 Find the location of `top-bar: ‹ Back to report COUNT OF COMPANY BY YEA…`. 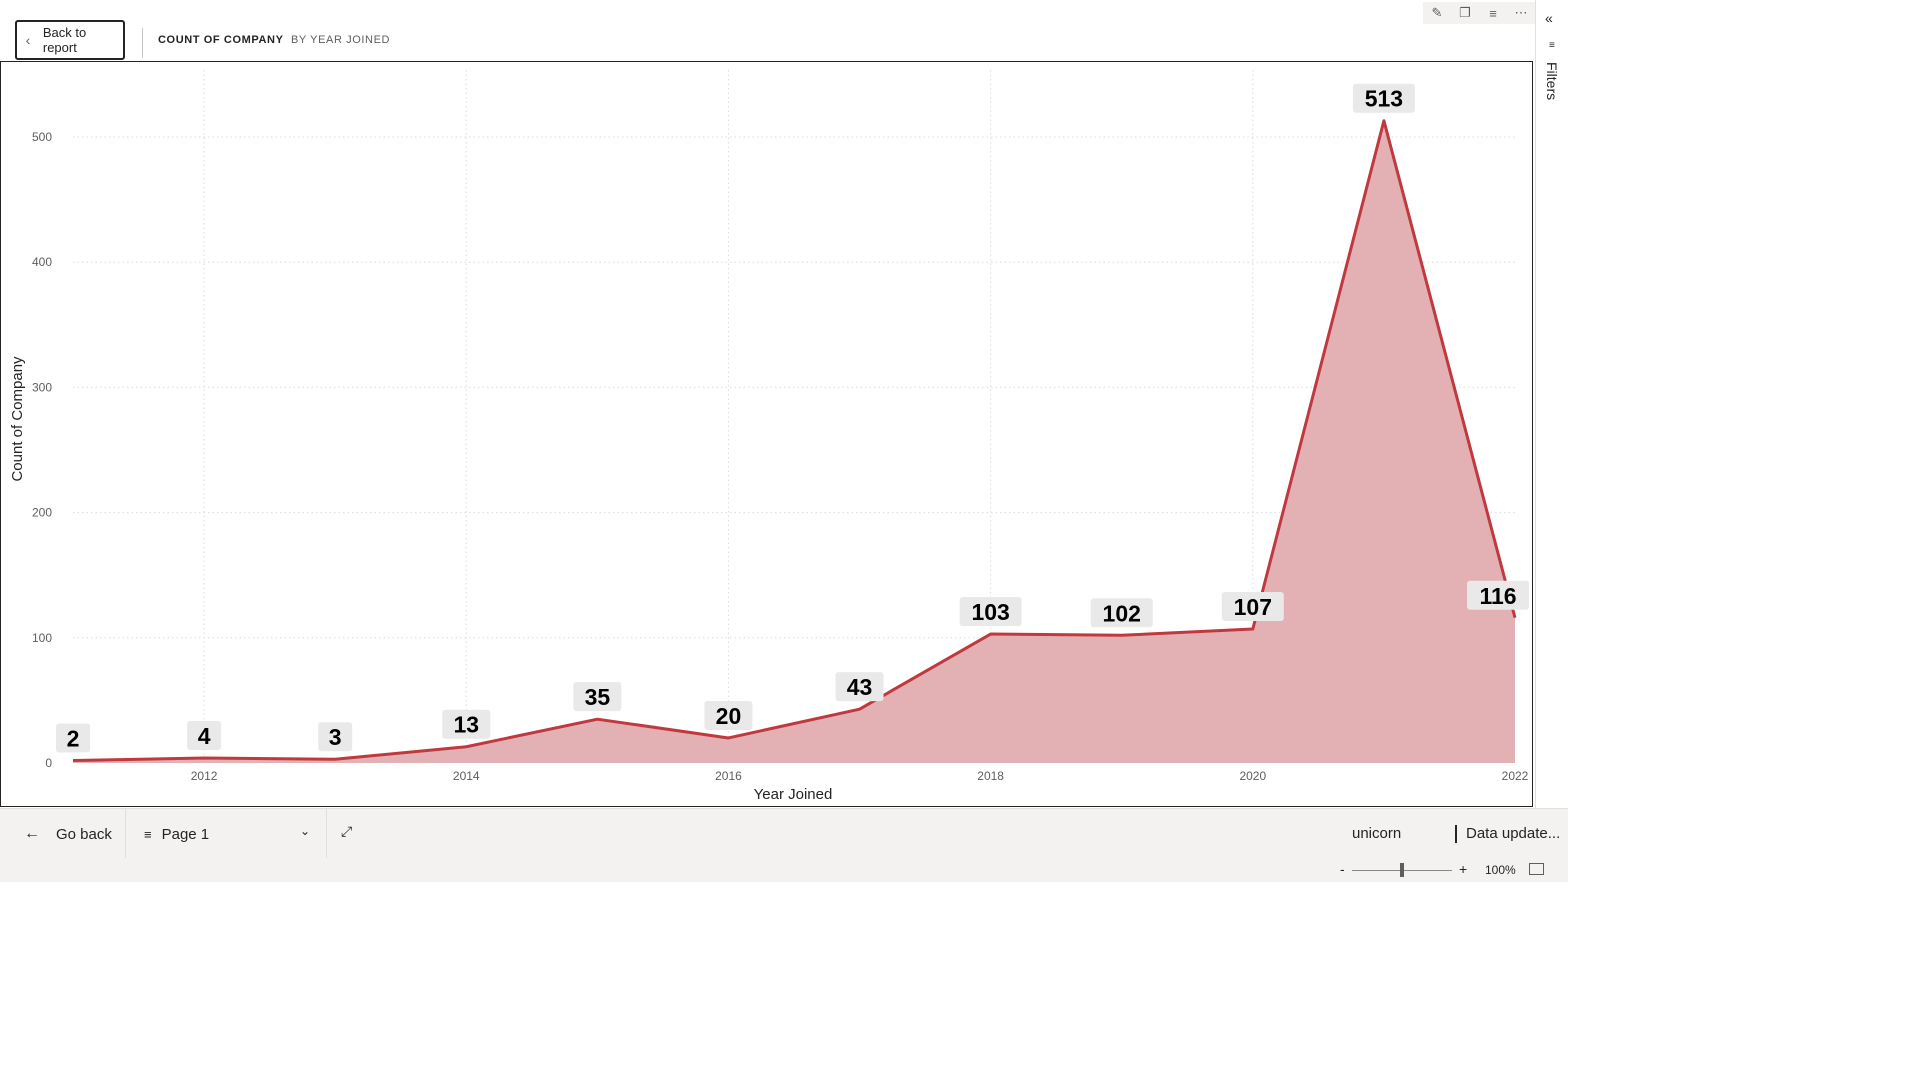

top-bar: ‹ Back to report COUNT OF COMPANY BY YEA… is located at coordinates (767, 31).